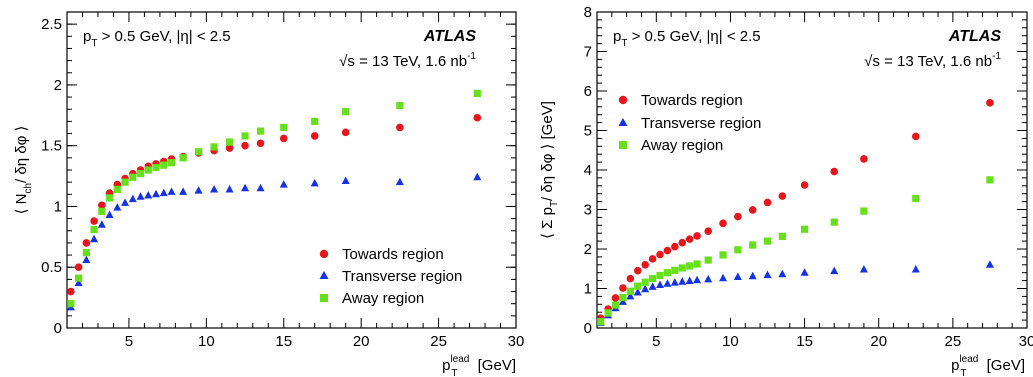 Image resolution: width=1033 pixels, height=377 pixels. Describe the element at coordinates (730, 341) in the screenshot. I see `x-tick-label-right: 10` at that location.